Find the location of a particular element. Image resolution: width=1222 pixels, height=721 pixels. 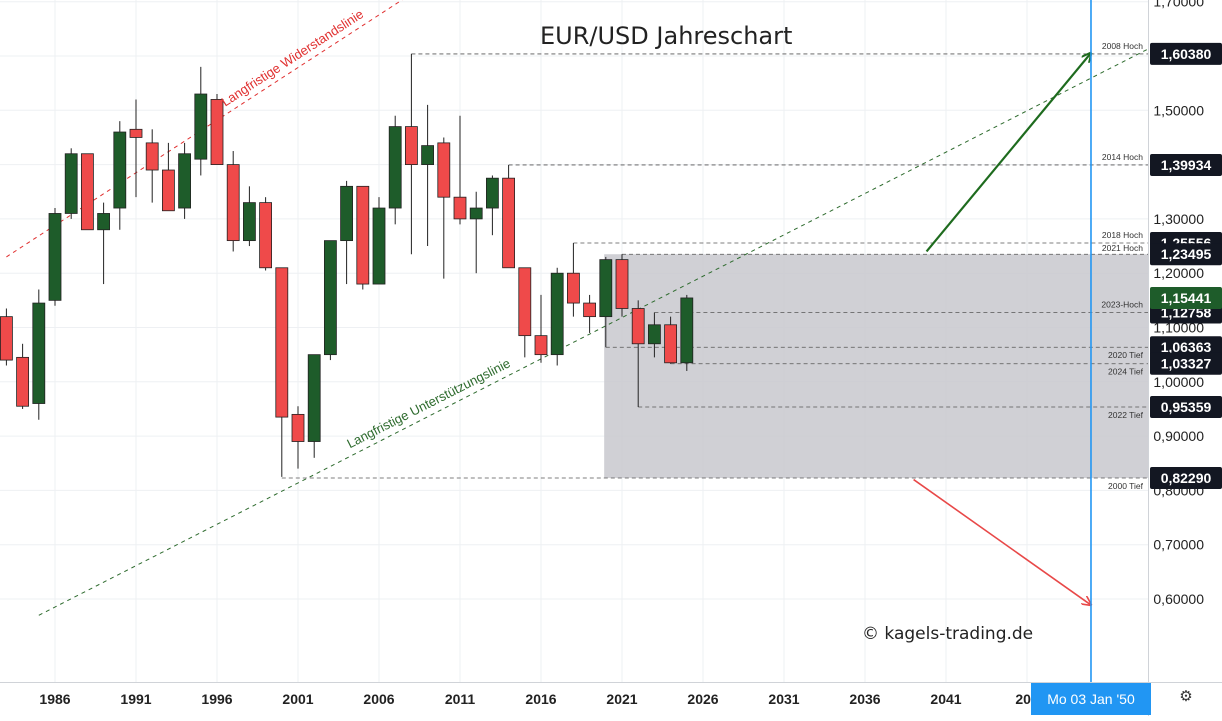

candle-2011 is located at coordinates (460, 170).